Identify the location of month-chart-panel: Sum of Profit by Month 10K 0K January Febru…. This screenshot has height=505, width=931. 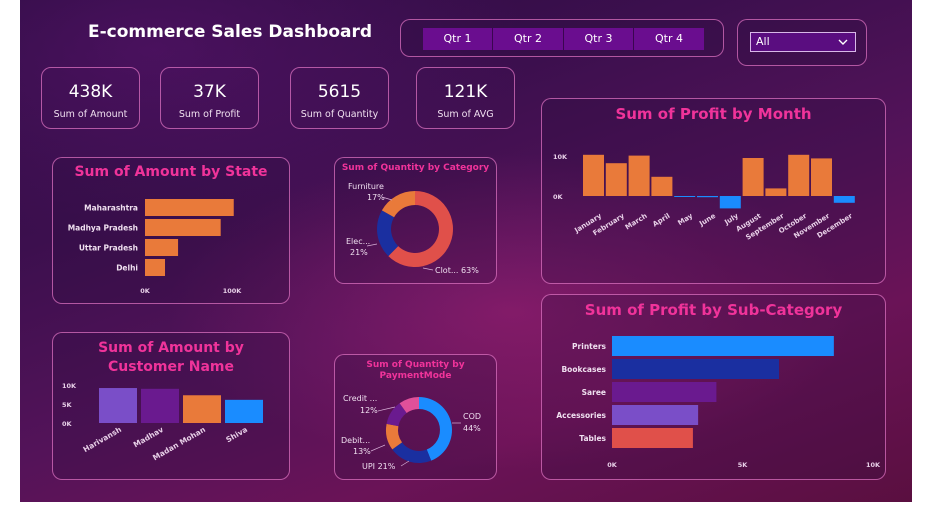
(713, 191).